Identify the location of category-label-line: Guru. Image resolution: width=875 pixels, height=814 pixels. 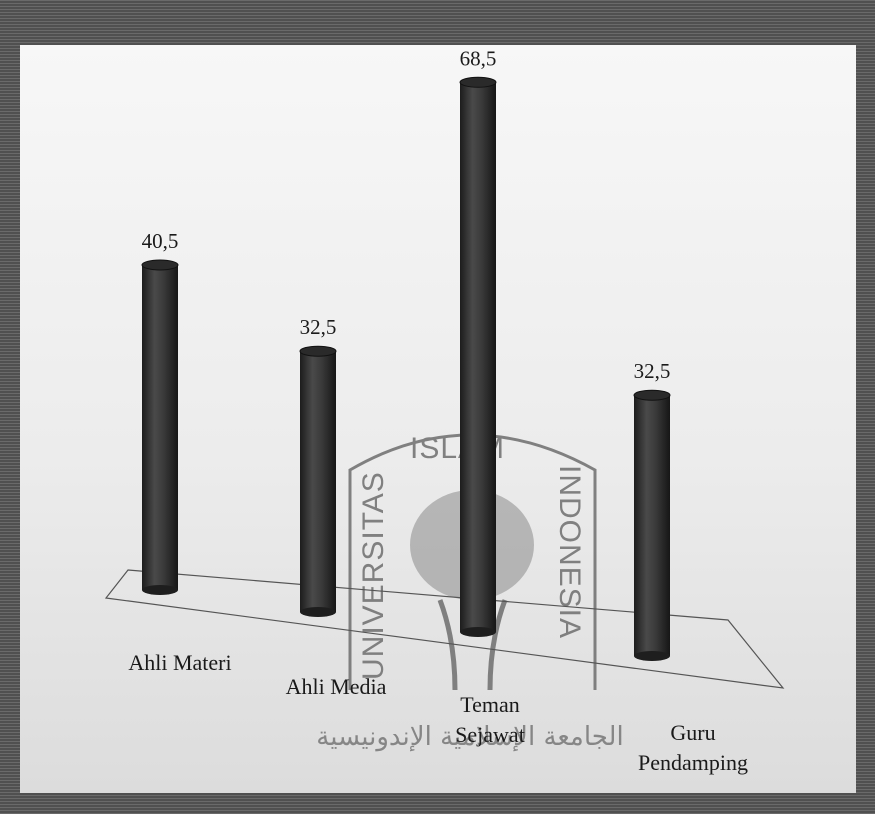
(692, 732).